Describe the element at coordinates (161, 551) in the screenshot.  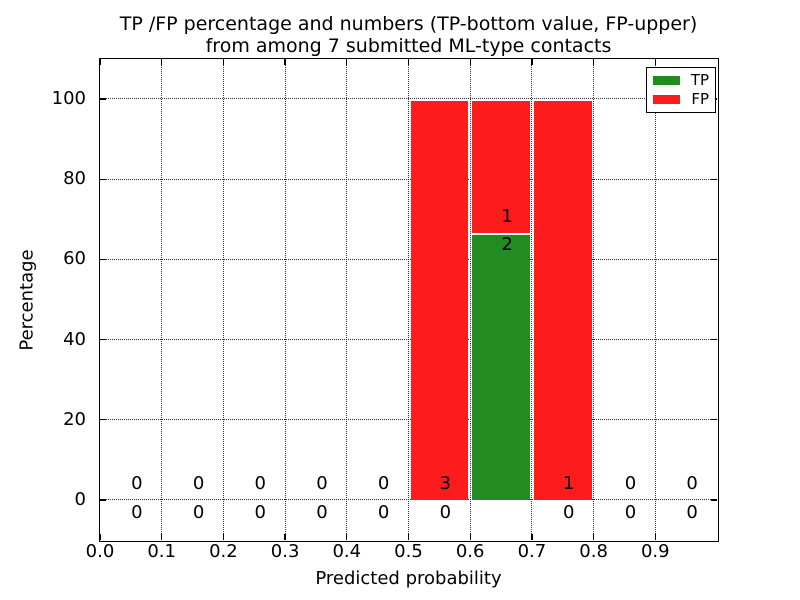
I see `x-tick-label: 0.1` at that location.